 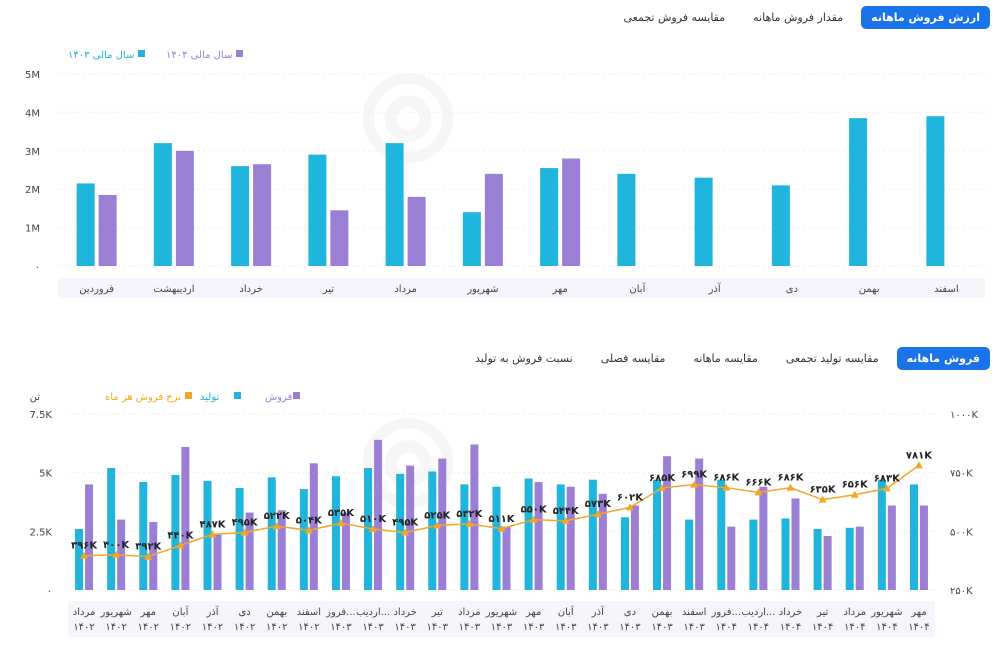 I want to click on y-tick-label: 2M, so click(x=32, y=190).